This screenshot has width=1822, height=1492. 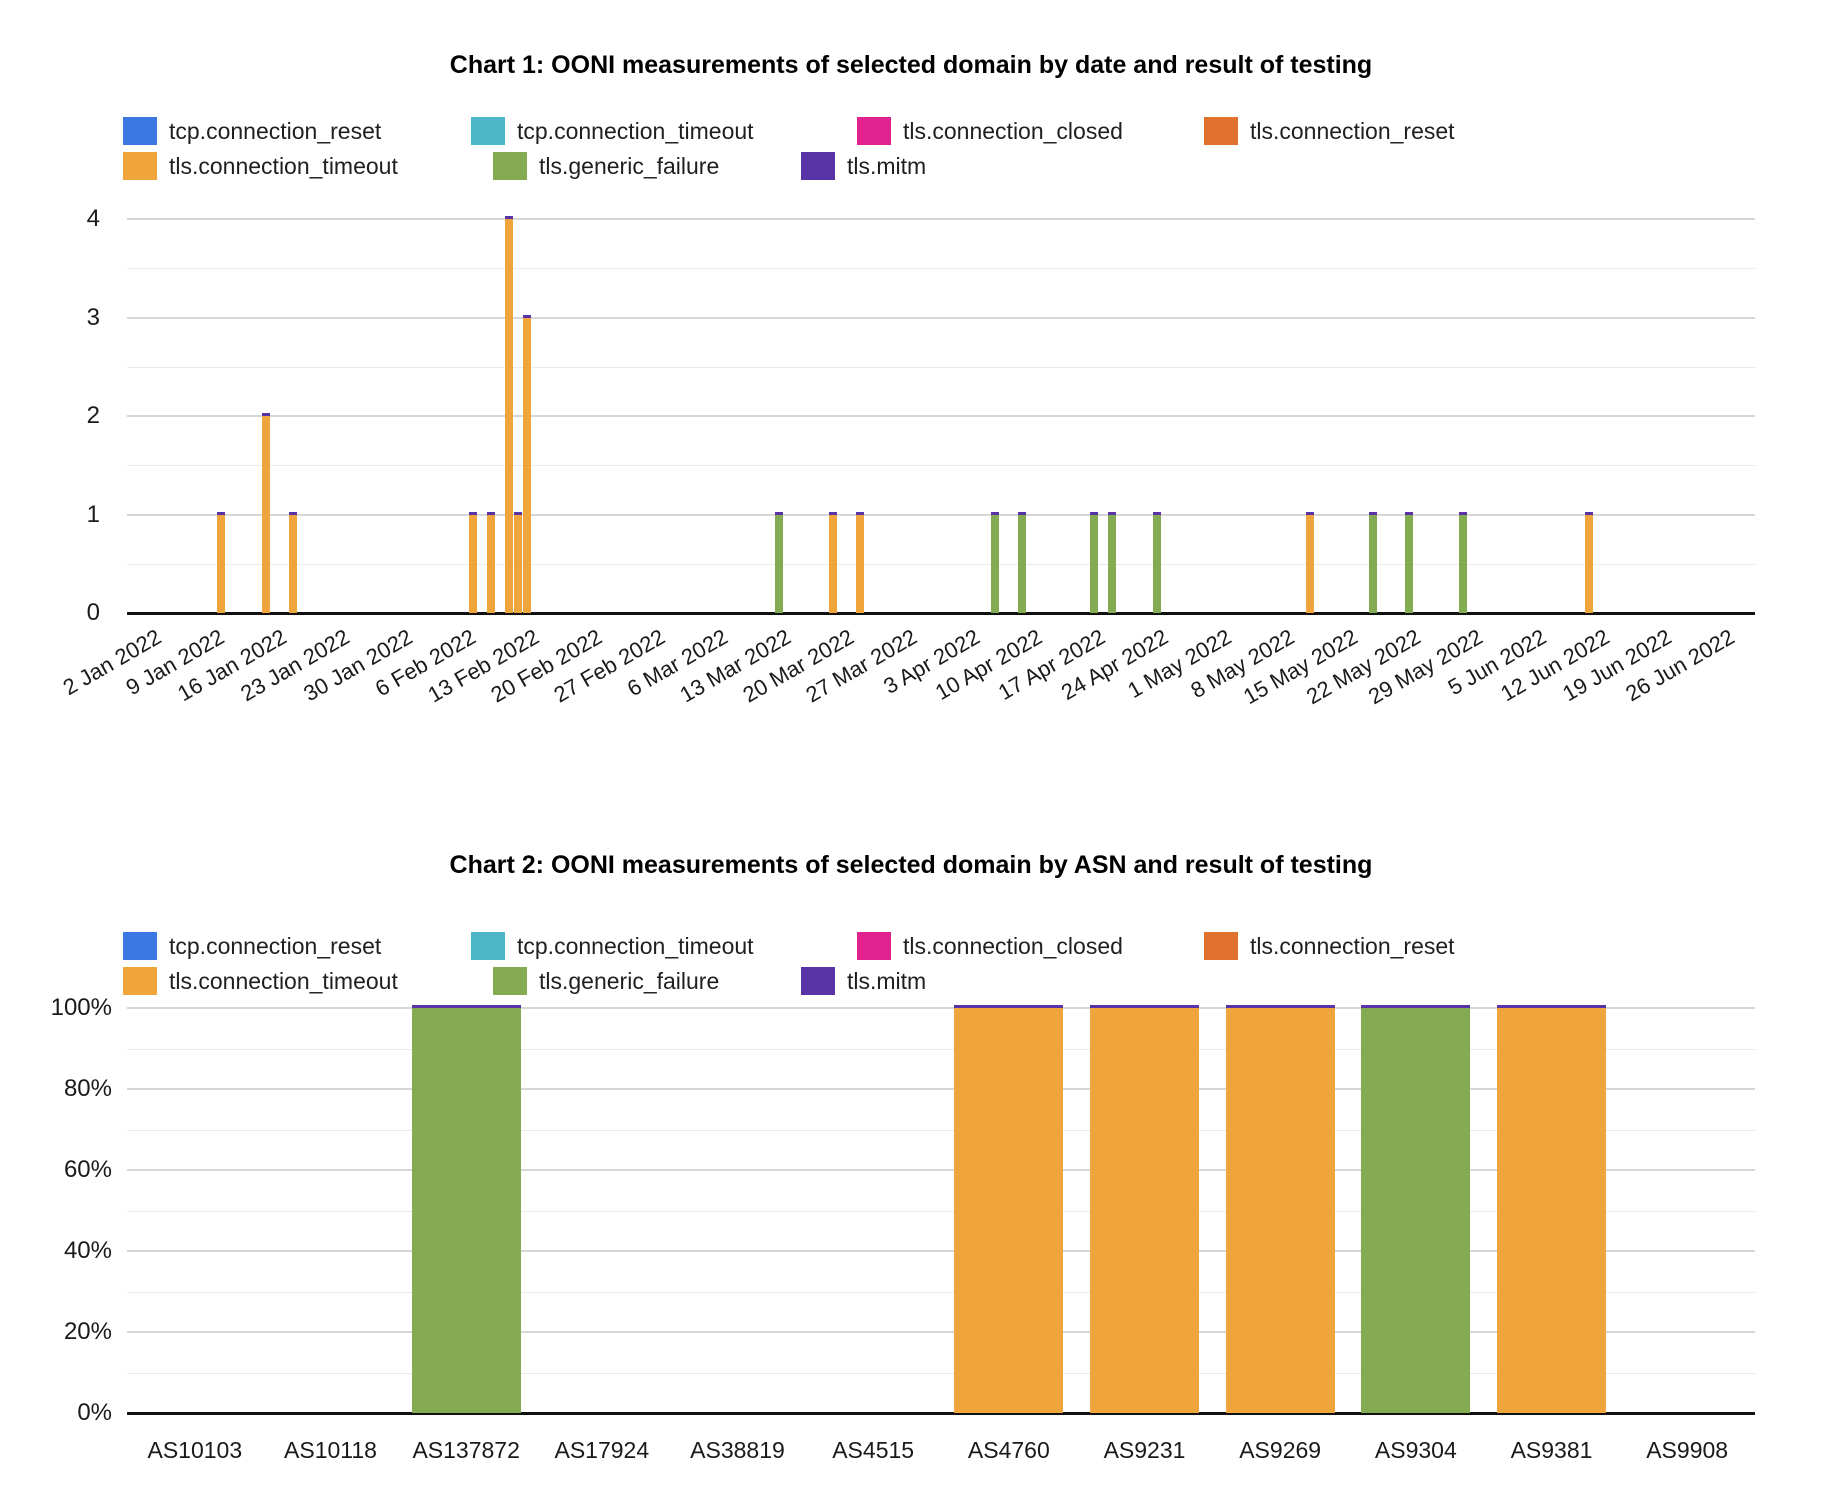 I want to click on x-axis-label: AS9304, so click(x=1415, y=1450).